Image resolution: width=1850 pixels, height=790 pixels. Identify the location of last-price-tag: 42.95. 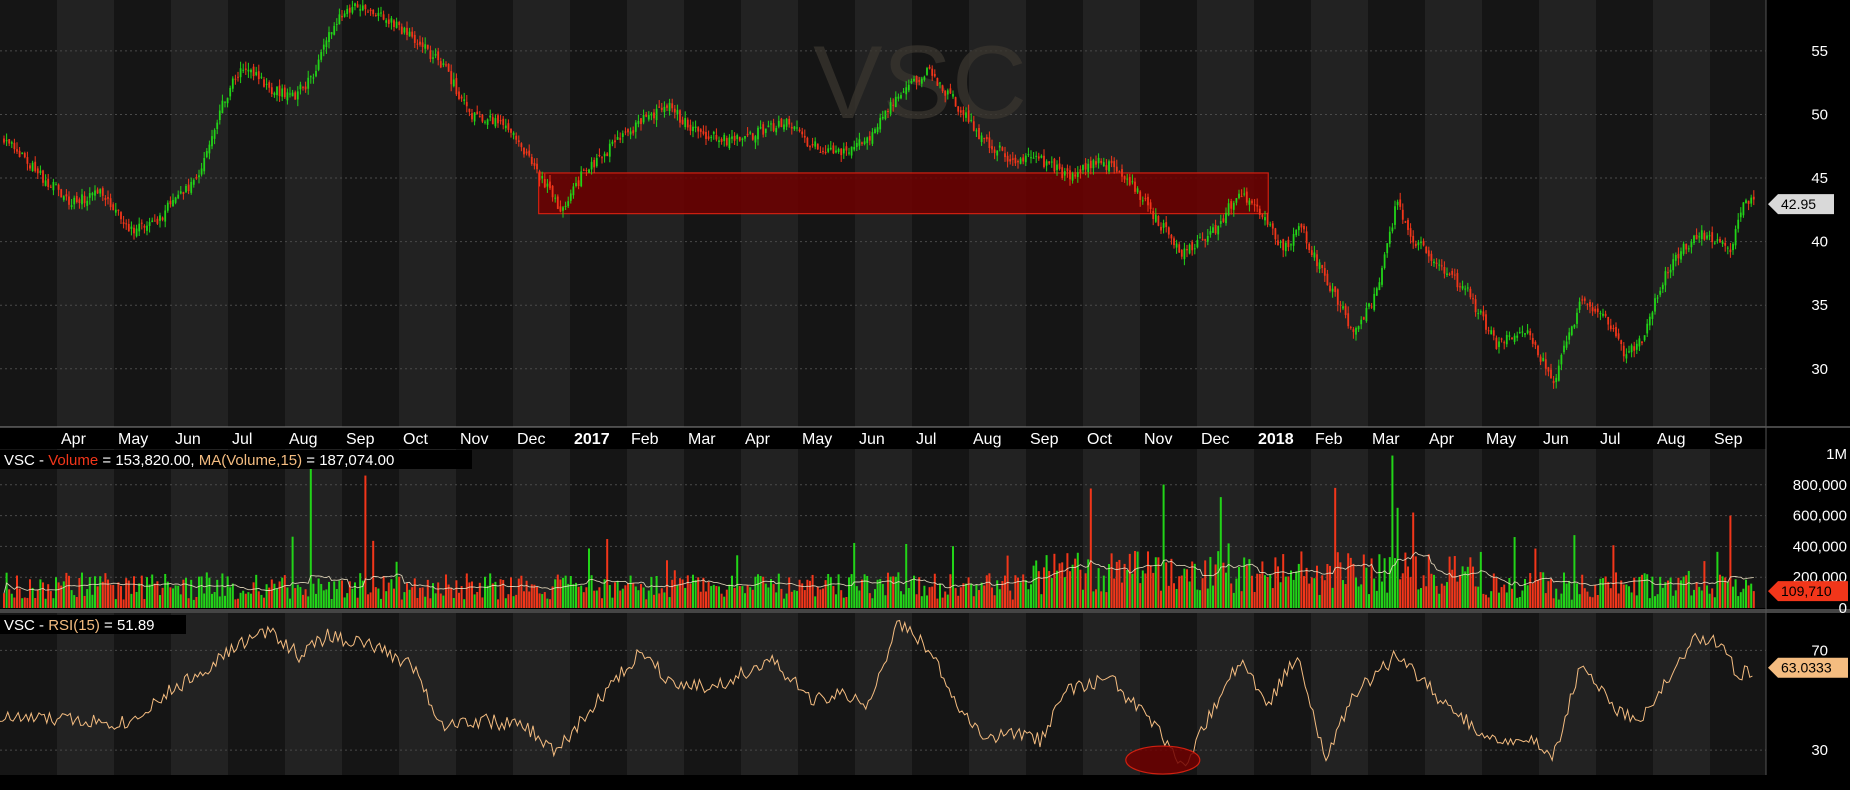
(1801, 204).